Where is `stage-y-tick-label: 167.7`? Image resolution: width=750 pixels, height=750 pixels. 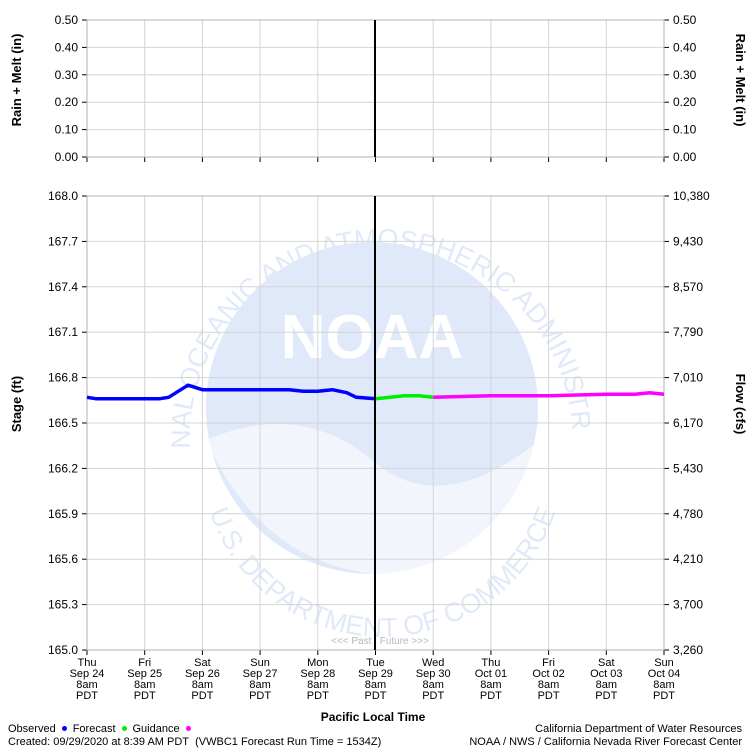
stage-y-tick-label: 167.7 is located at coordinates (63, 241).